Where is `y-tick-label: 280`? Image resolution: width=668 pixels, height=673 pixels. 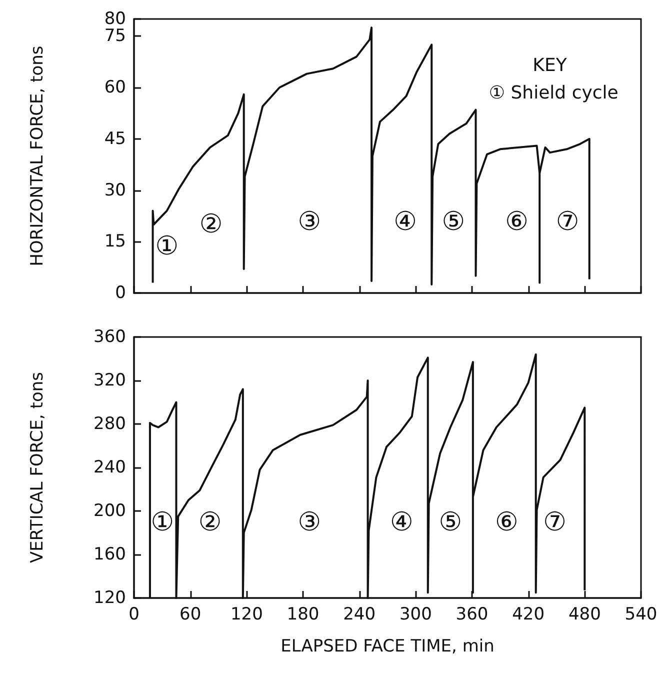
y-tick-label: 280 is located at coordinates (110, 424).